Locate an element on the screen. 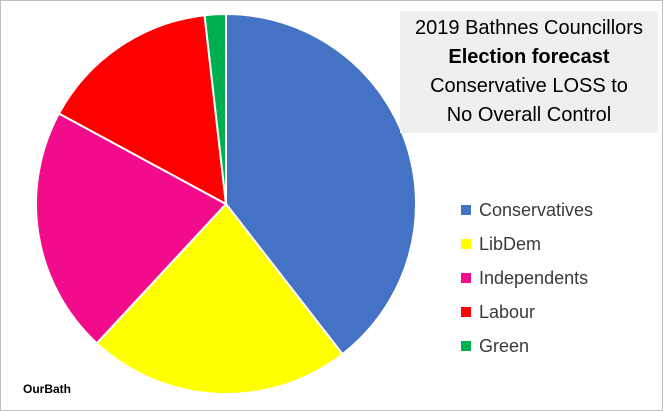  legend-item-conservatives: Conservatives is located at coordinates (527, 210).